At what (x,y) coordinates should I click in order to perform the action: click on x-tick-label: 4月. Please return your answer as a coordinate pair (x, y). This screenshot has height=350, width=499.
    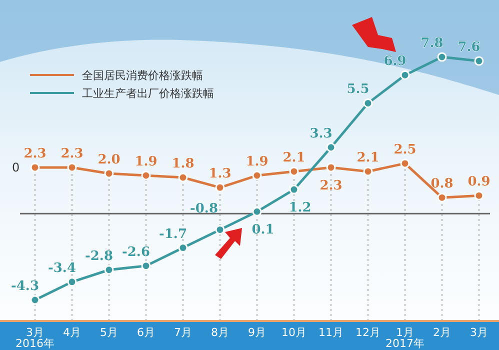
    Looking at the image, I should click on (72, 332).